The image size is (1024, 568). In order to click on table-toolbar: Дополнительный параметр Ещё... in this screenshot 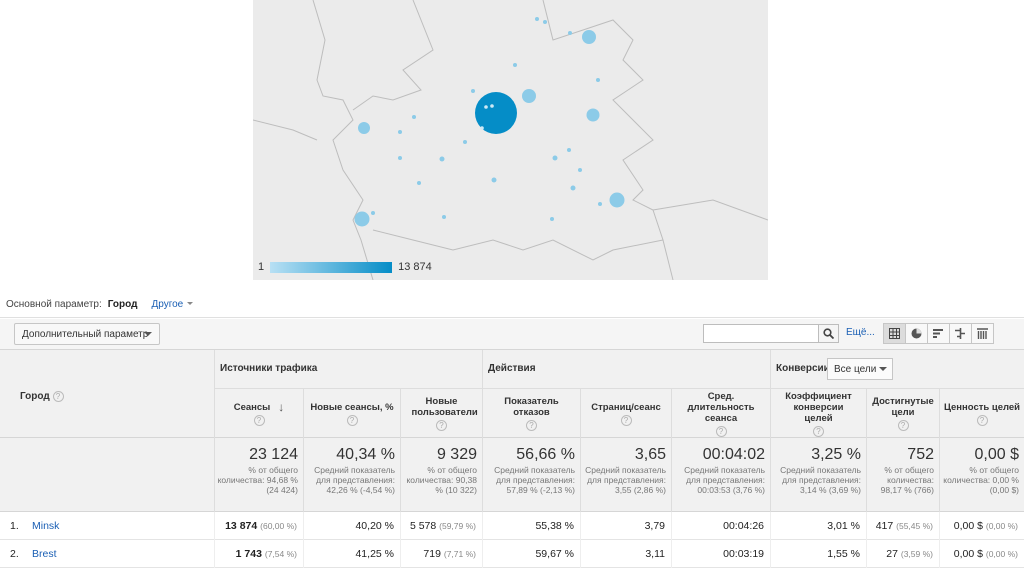, I will do `click(512, 334)`.